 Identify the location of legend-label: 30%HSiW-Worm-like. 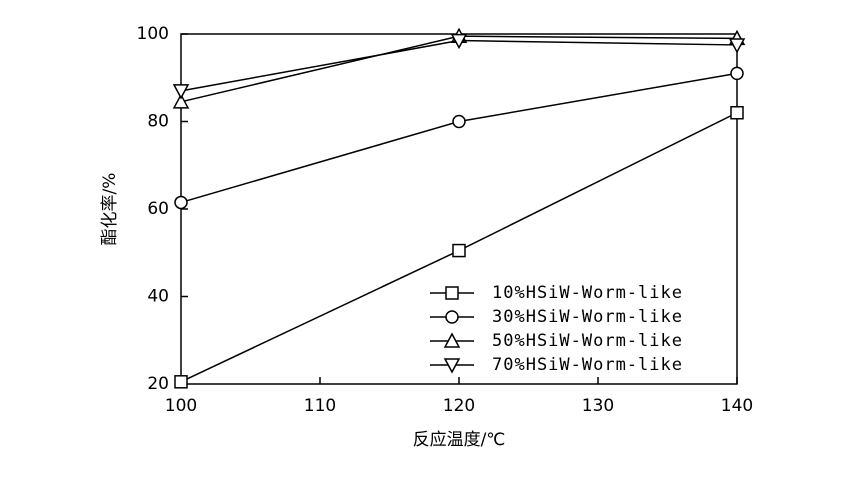
(587, 317).